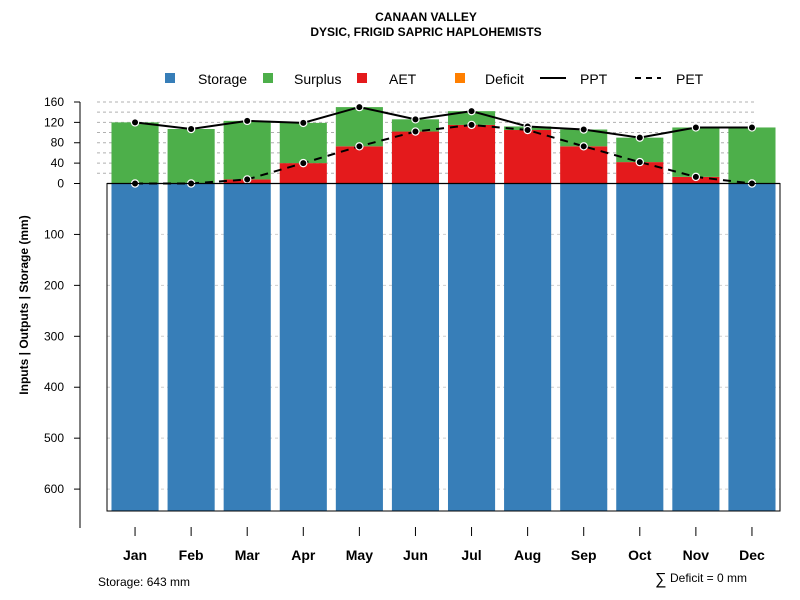 This screenshot has width=800, height=600. Describe the element at coordinates (460, 78) in the screenshot. I see `legend-swatch-deficit` at that location.